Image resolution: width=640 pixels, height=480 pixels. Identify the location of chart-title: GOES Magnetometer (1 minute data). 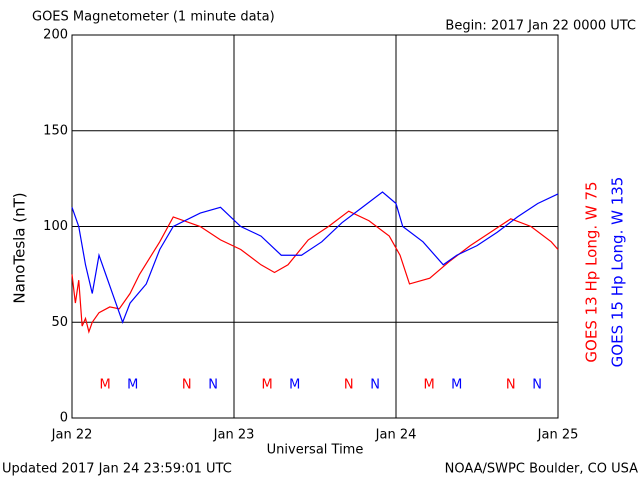
(153, 17).